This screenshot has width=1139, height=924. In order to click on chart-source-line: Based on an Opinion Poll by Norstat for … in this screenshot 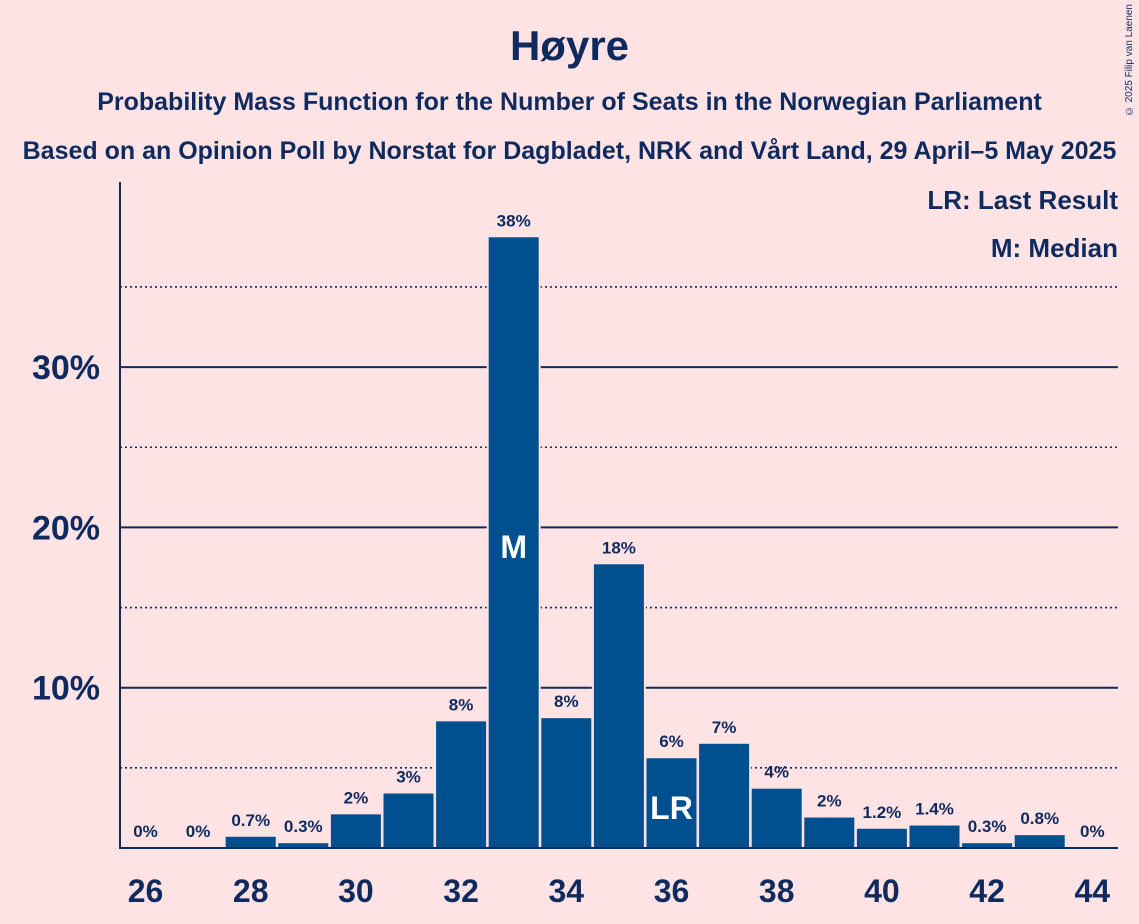, I will do `click(569, 151)`.